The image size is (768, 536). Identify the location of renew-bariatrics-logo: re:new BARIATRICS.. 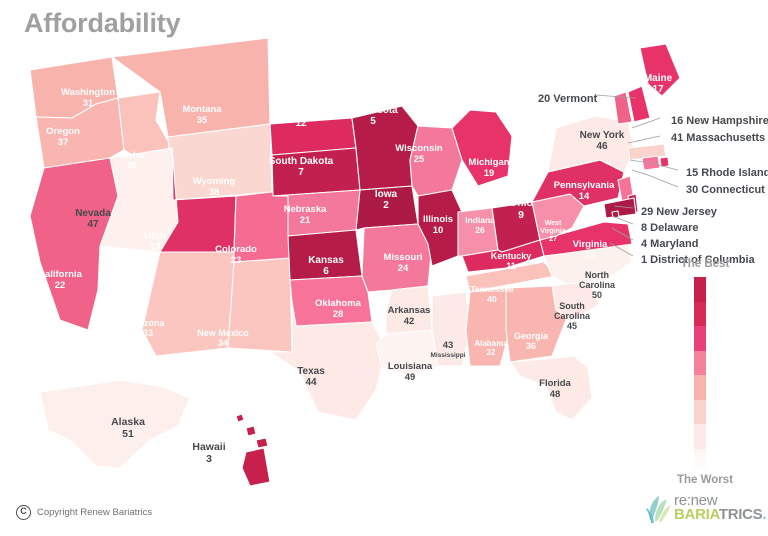
(706, 511).